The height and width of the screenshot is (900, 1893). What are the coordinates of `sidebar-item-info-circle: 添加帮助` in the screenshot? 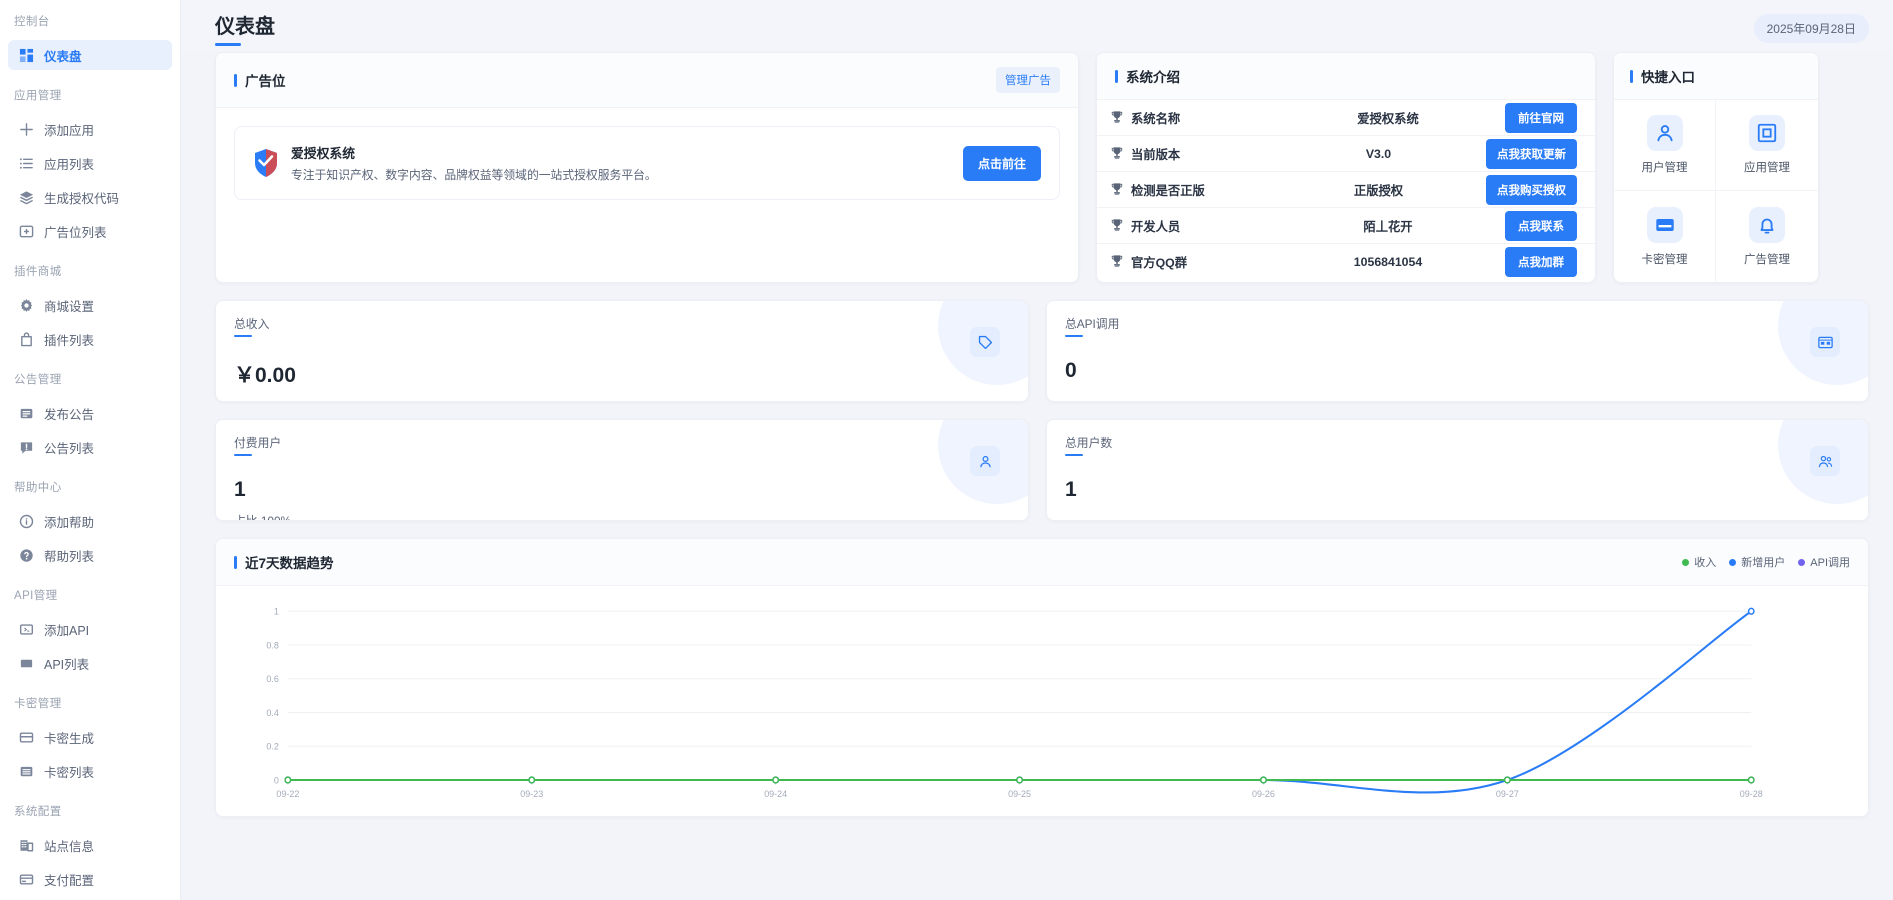 It's located at (90, 521).